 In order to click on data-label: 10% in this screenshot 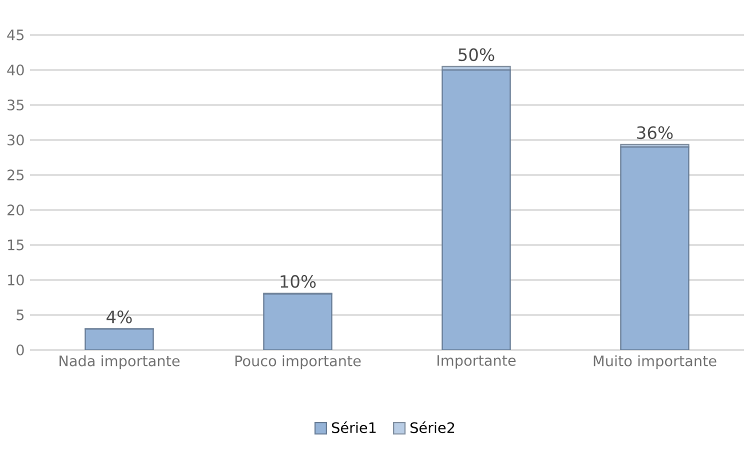, I will do `click(298, 281)`.